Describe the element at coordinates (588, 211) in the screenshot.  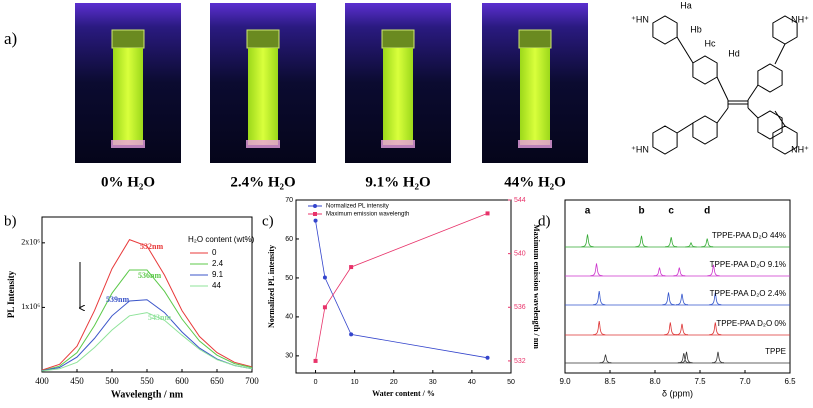
I see `peak-label: a` at that location.